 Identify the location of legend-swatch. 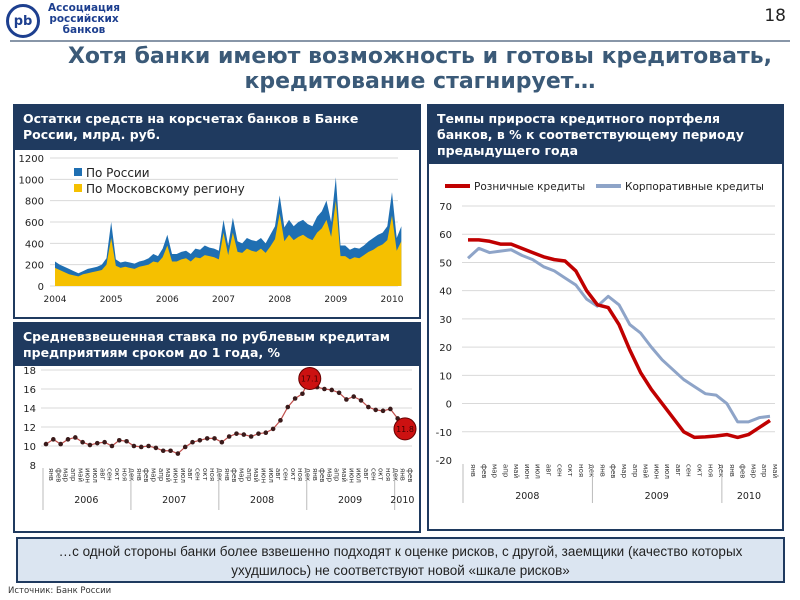
(78, 188).